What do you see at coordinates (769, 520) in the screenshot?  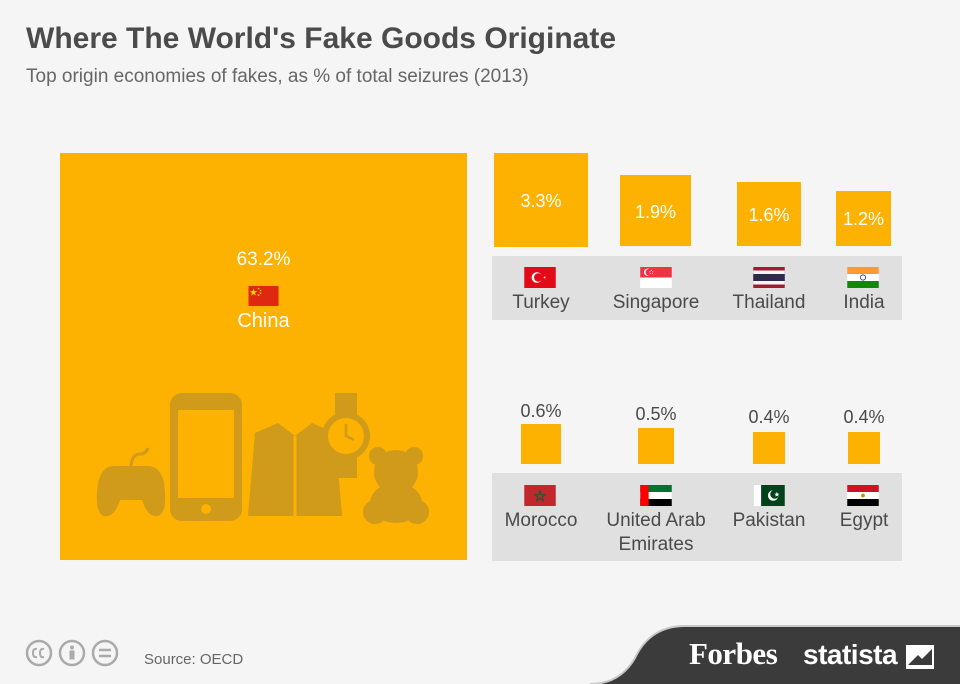 I see `pakistan-label: Pakistan` at bounding box center [769, 520].